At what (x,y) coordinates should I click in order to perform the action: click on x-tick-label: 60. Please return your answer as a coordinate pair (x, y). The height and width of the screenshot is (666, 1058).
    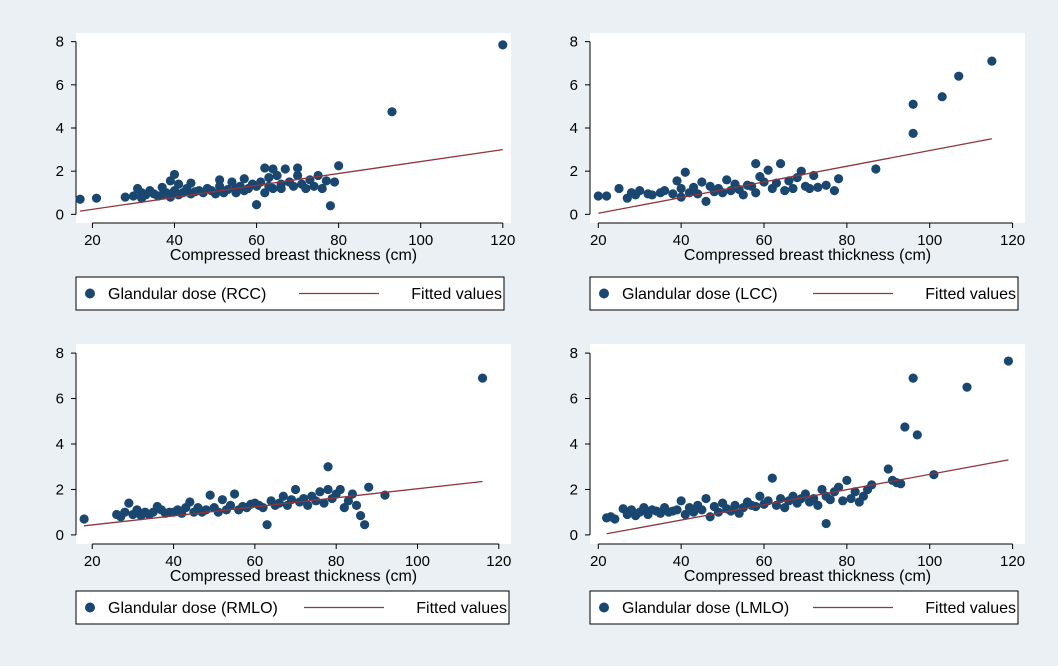
    Looking at the image, I should click on (764, 561).